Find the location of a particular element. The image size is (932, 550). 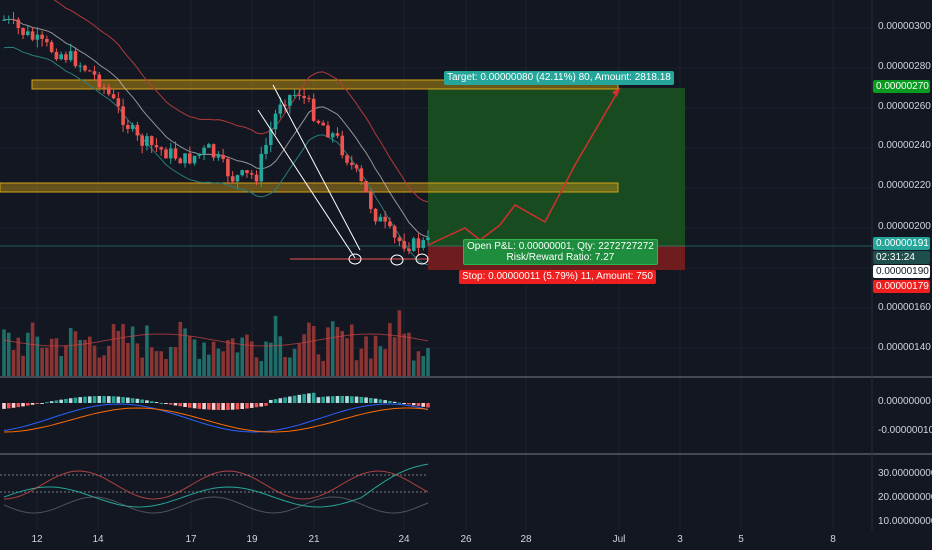

price-tick: 0.00000300 is located at coordinates (904, 26).